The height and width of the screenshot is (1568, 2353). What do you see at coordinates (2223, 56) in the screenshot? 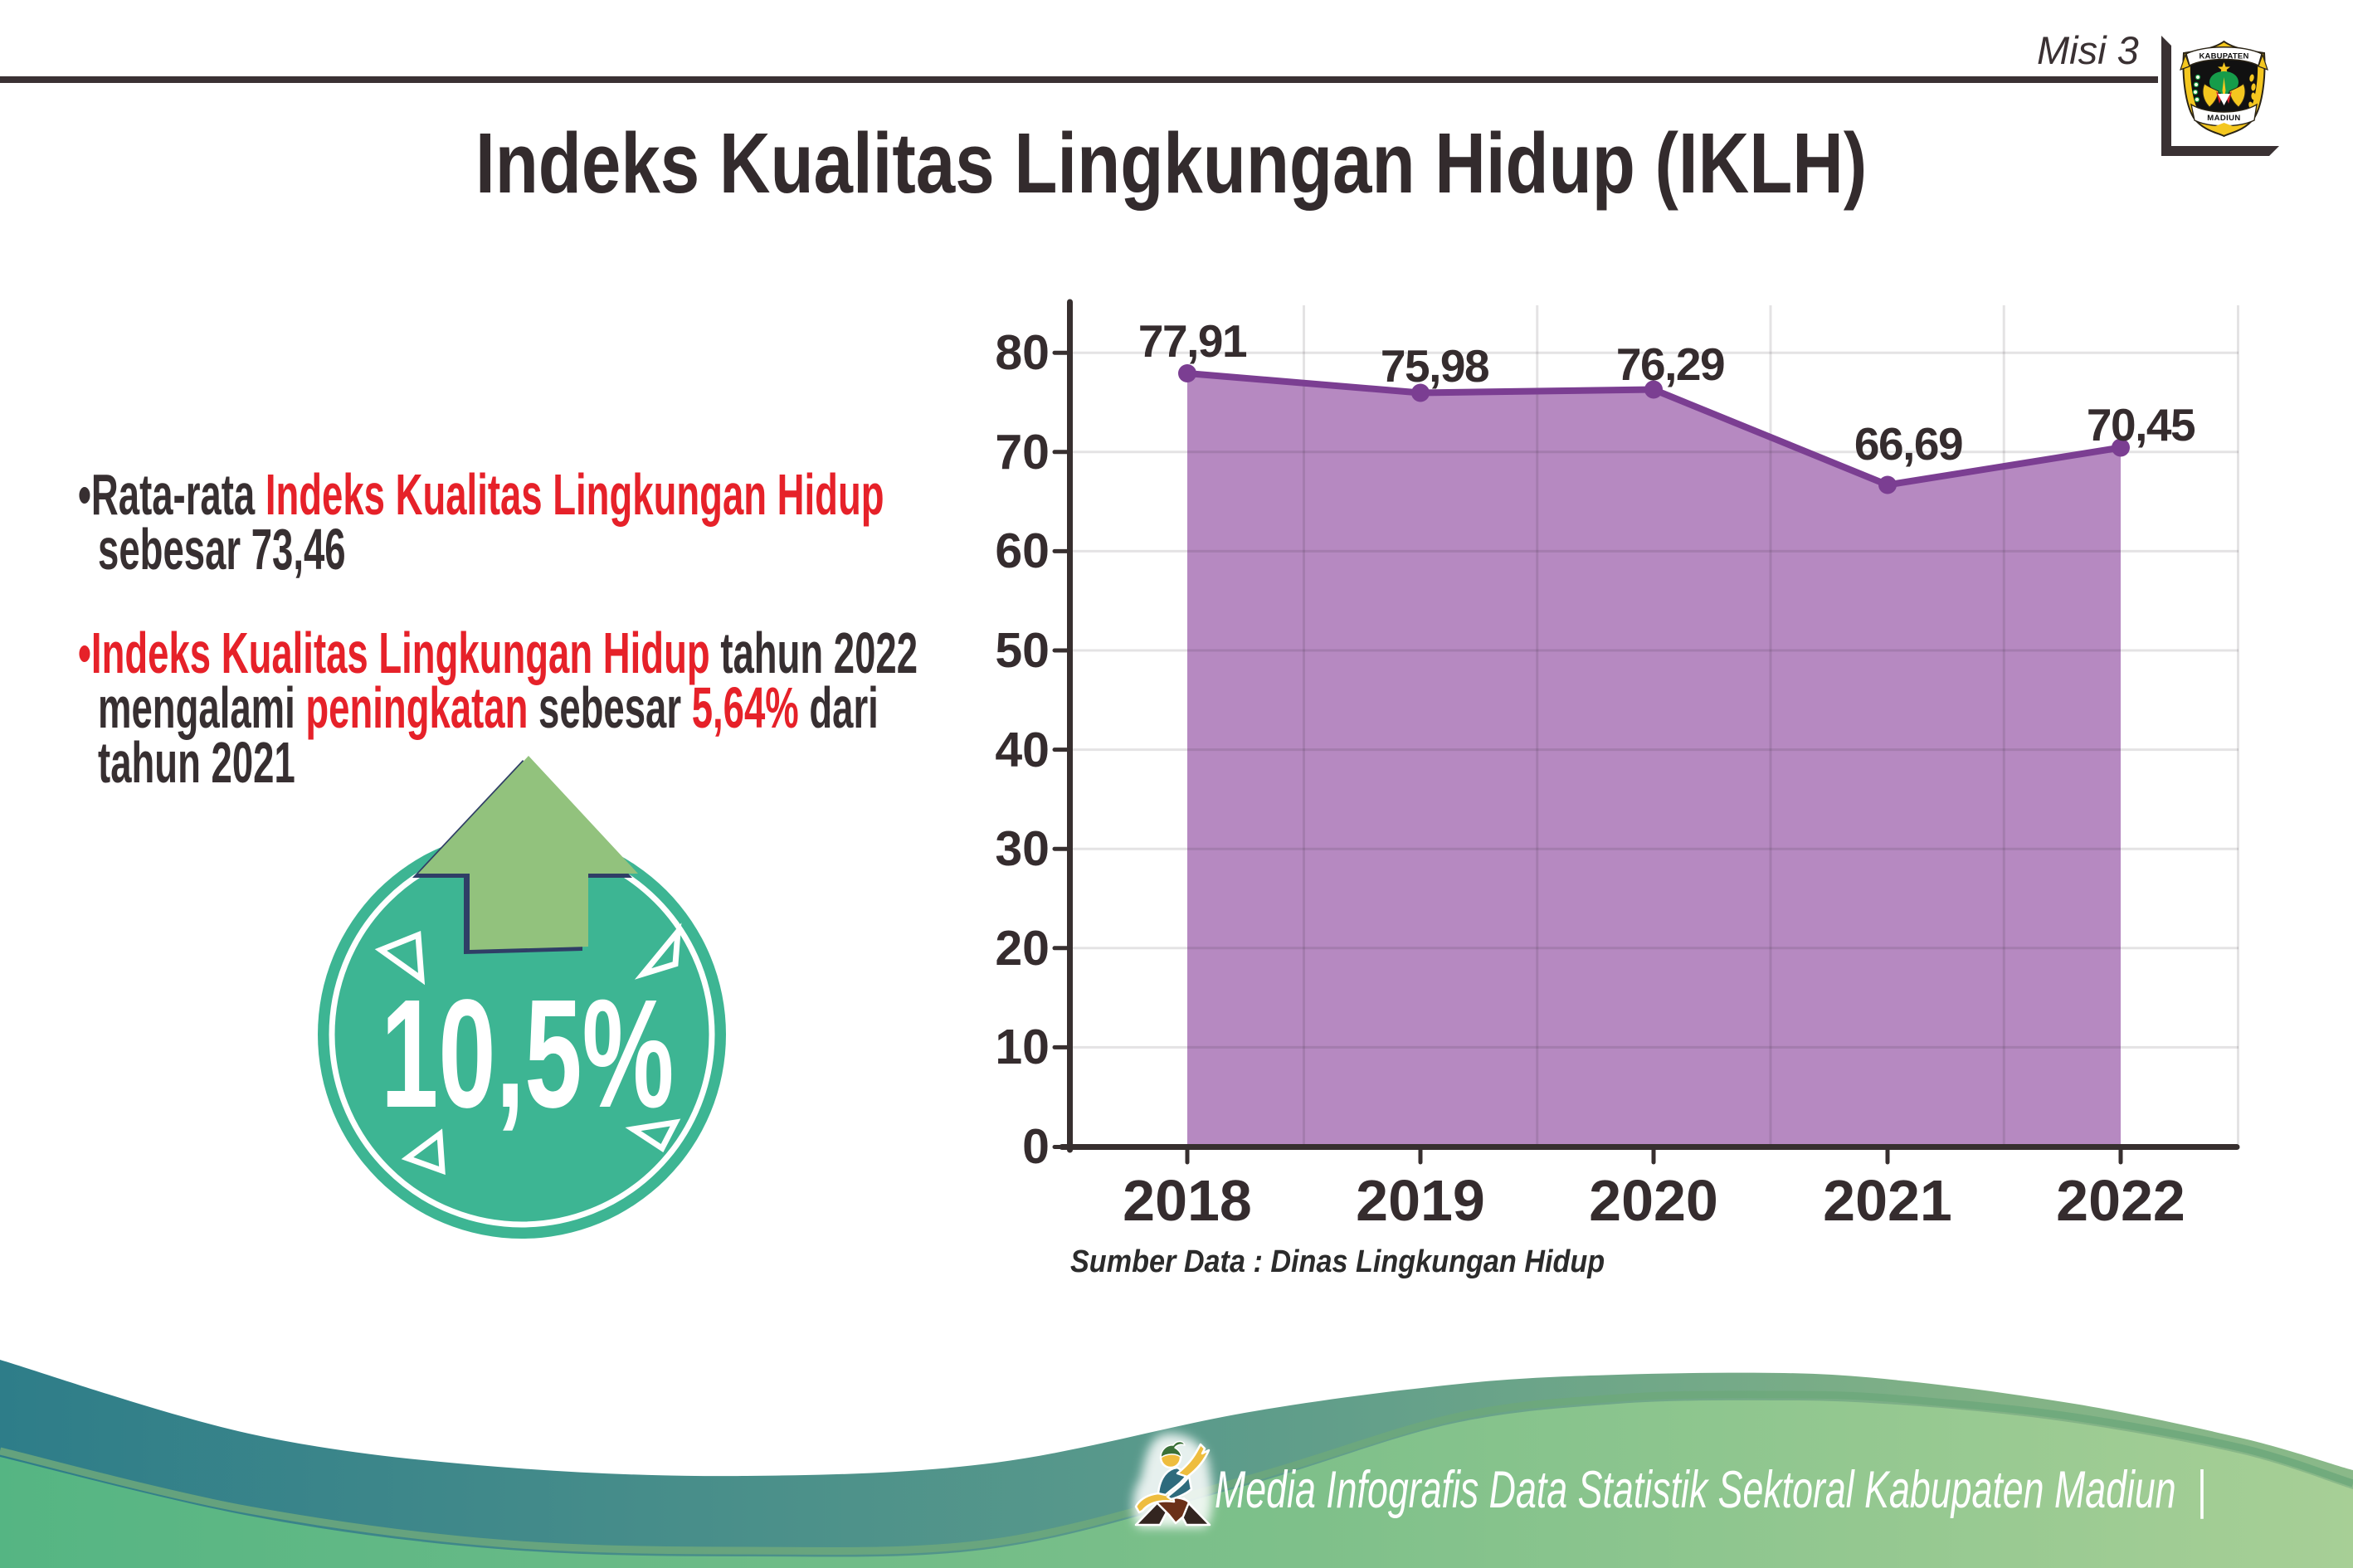
I see `svg-text: KABUPATEN` at bounding box center [2223, 56].